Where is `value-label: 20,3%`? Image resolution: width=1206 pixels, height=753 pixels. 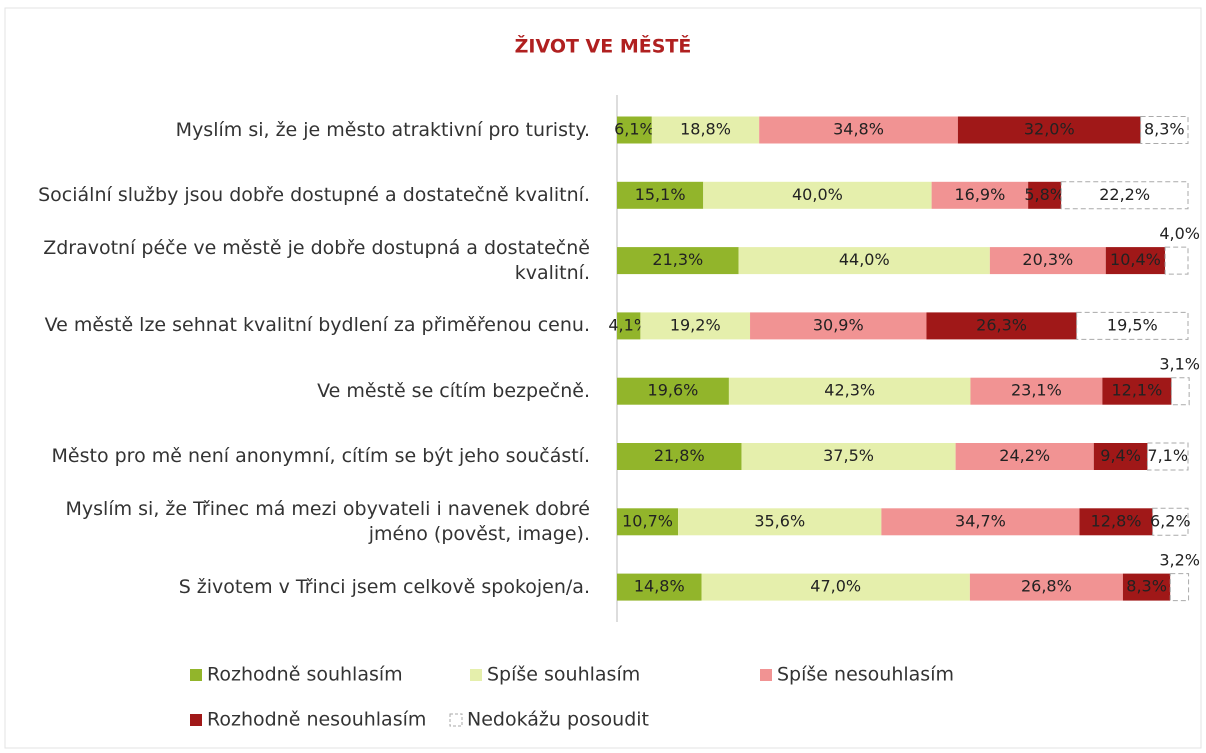 value-label: 20,3% is located at coordinates (1047, 259).